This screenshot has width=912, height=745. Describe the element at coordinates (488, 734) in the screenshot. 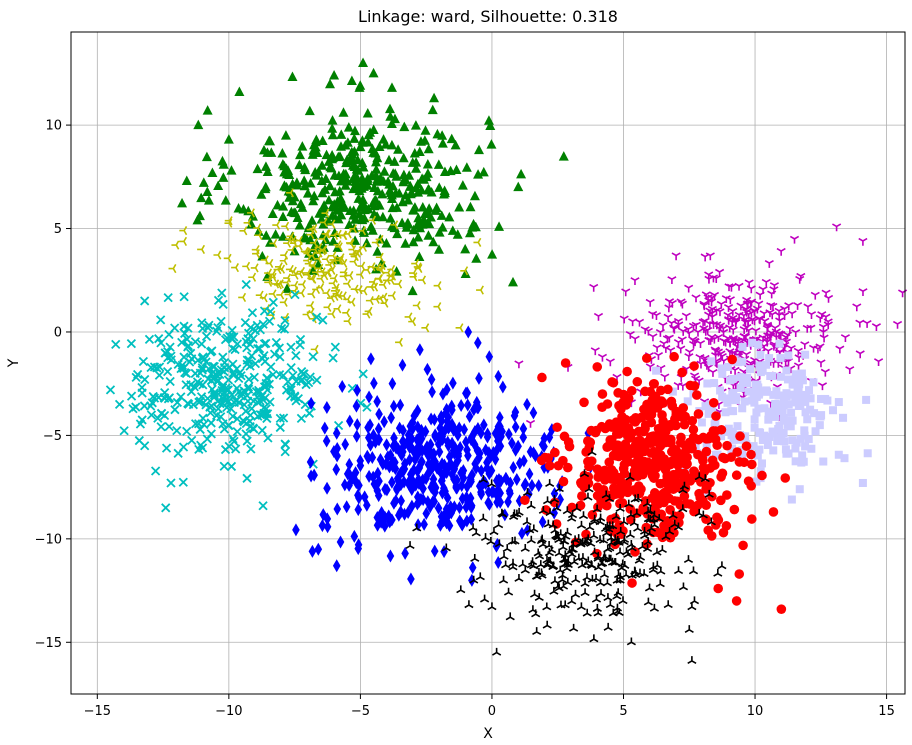

I see `x-axis-label: X` at that location.